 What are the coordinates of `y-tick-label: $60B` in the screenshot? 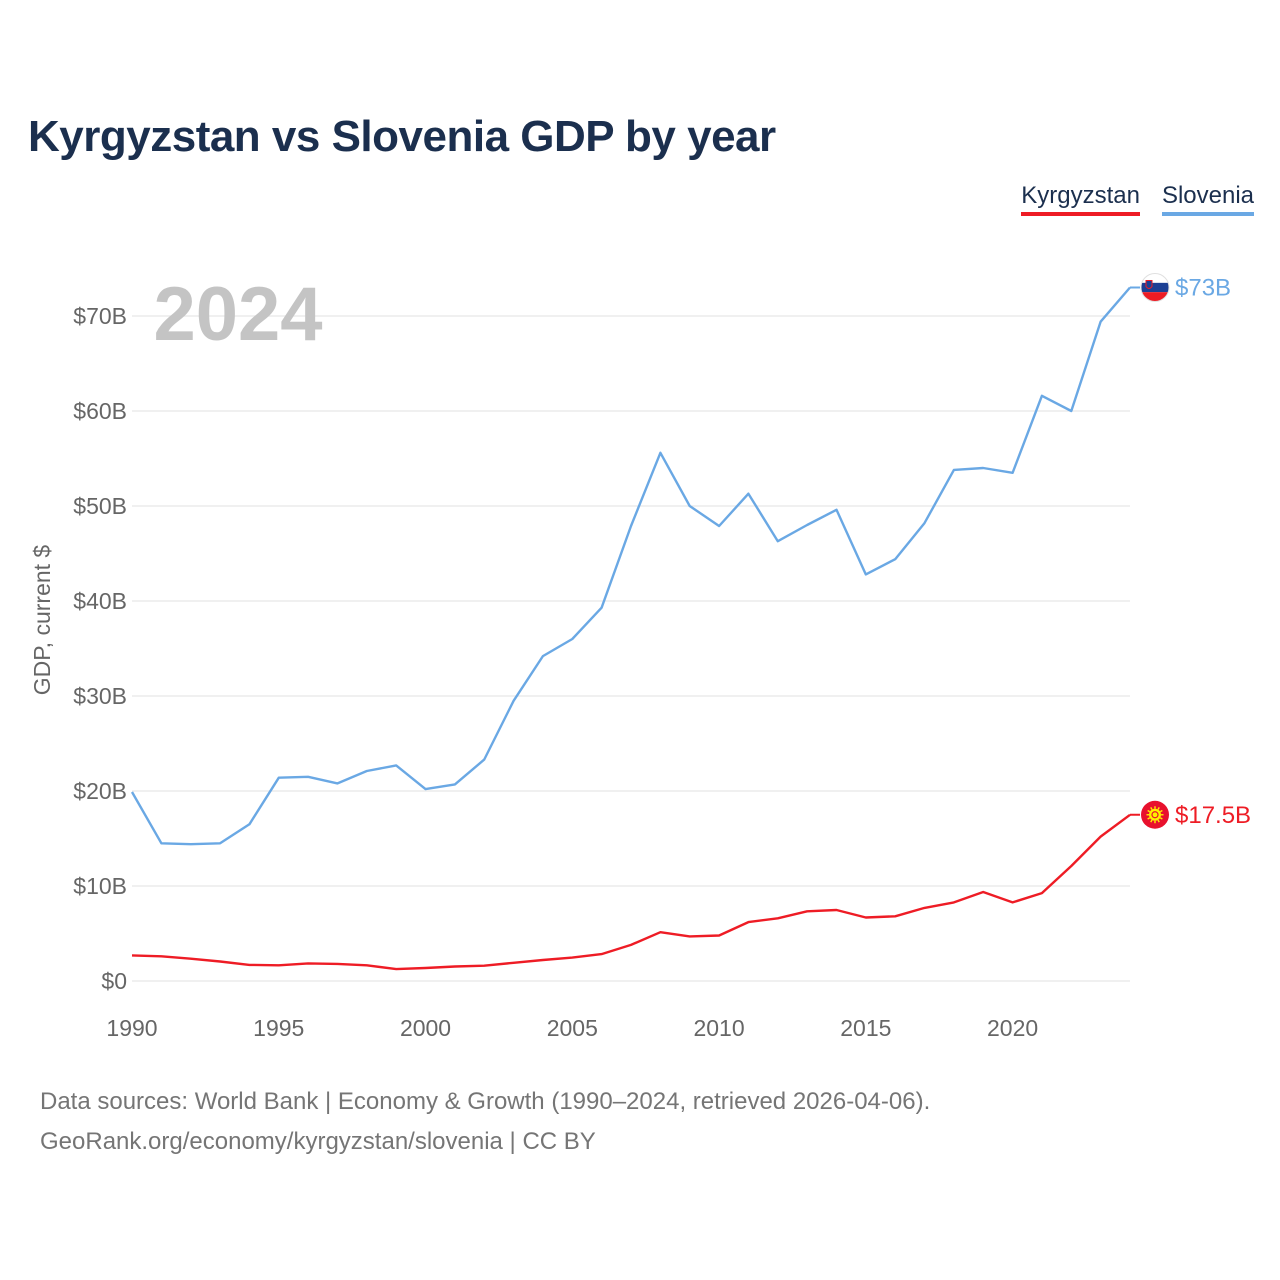 It's located at (100, 411).